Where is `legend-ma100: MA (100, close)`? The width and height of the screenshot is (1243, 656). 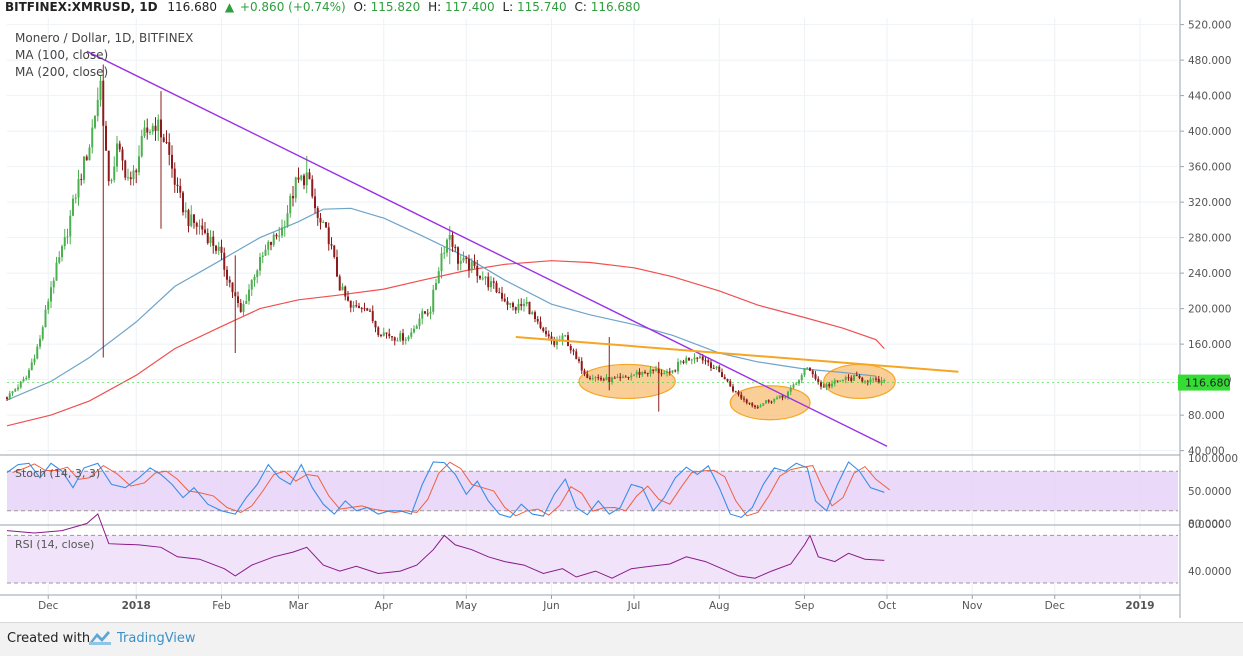 legend-ma100: MA (100, close) is located at coordinates (61, 55).